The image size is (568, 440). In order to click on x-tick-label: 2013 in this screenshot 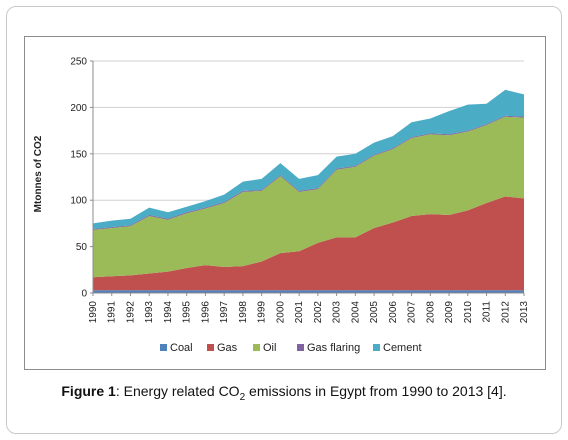, I will do `click(524, 312)`.